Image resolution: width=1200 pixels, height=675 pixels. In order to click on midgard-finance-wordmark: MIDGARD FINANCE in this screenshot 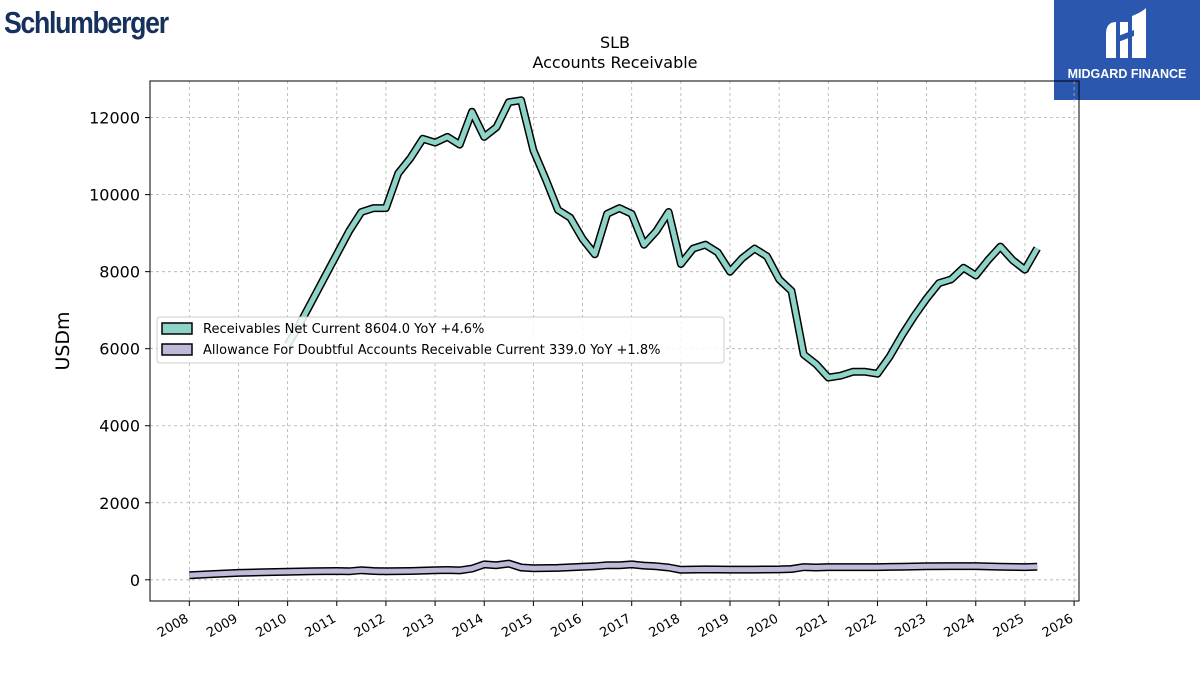, I will do `click(1127, 74)`.